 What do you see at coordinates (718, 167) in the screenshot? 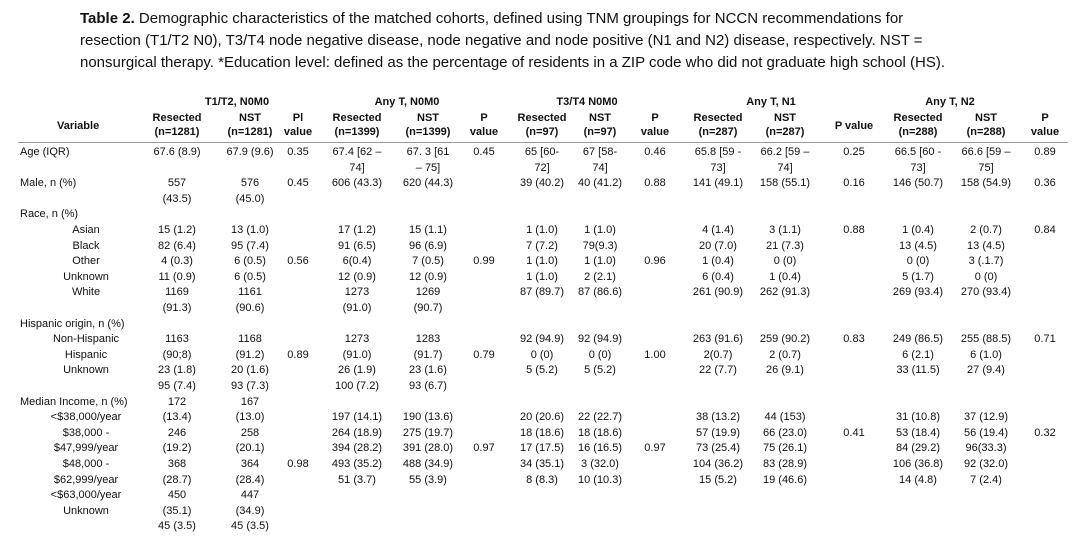
I see `cell: 73]` at bounding box center [718, 167].